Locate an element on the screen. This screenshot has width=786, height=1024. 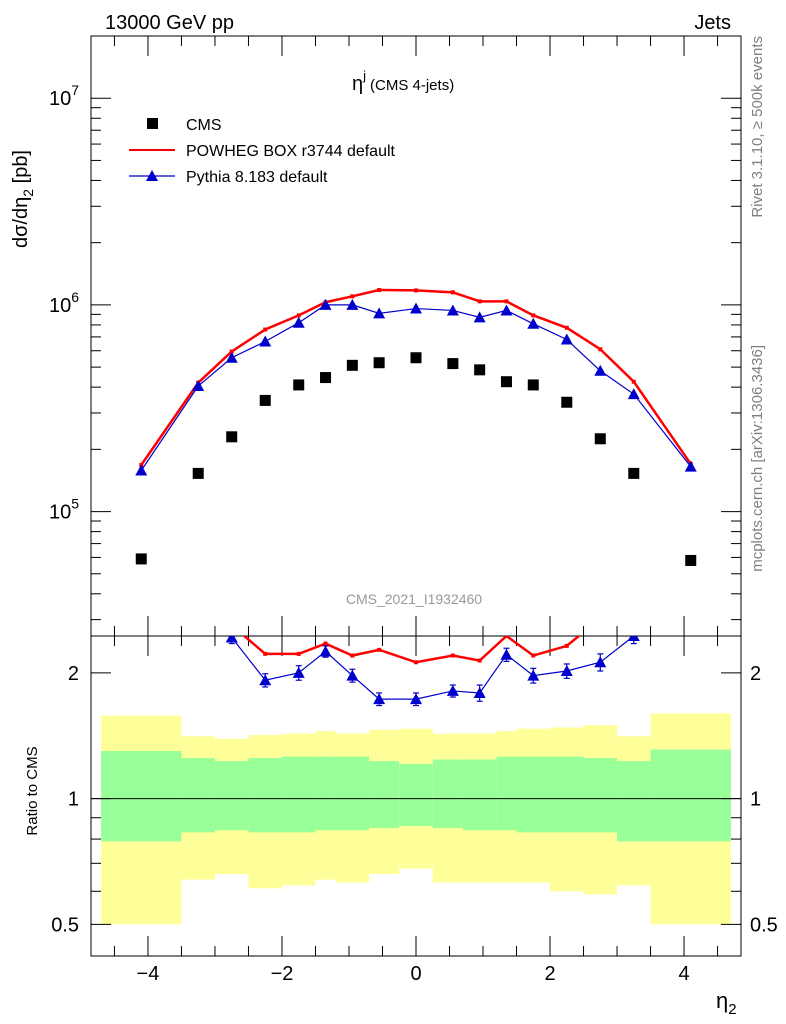
rivet-version-label: Rivet 3.1.10, ≥ 500k events is located at coordinates (757, 127).